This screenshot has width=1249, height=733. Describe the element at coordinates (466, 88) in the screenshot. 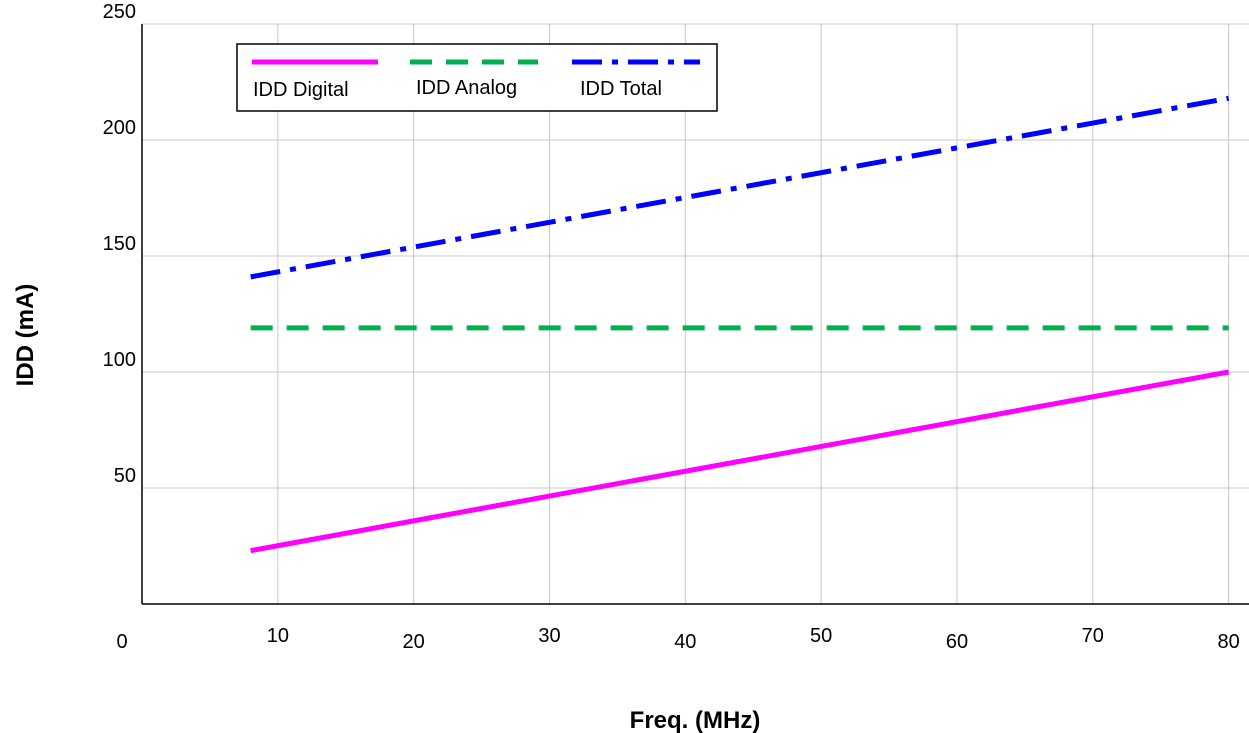

I see `legend-label-idd-analog: IDD Analog` at that location.